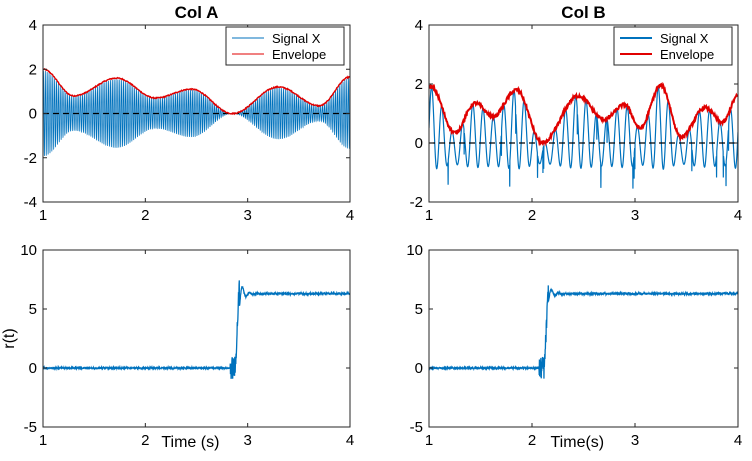 Image resolution: width=752 pixels, height=461 pixels. I want to click on y-axis-label: r(t), so click(9, 338).